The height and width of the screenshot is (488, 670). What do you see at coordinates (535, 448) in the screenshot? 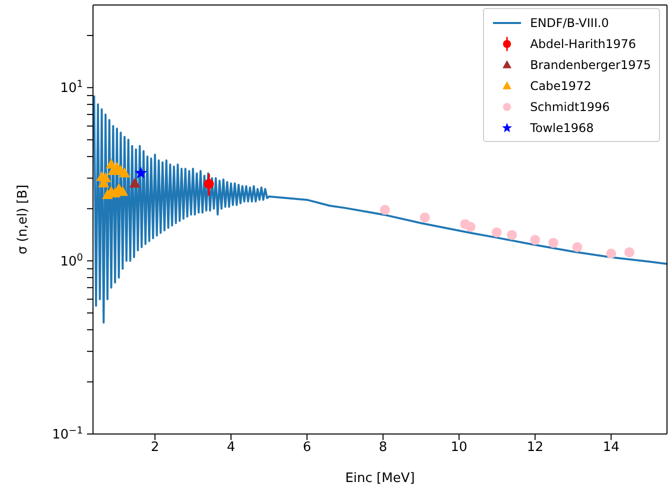
I see `x-tick-label: 12` at bounding box center [535, 448].